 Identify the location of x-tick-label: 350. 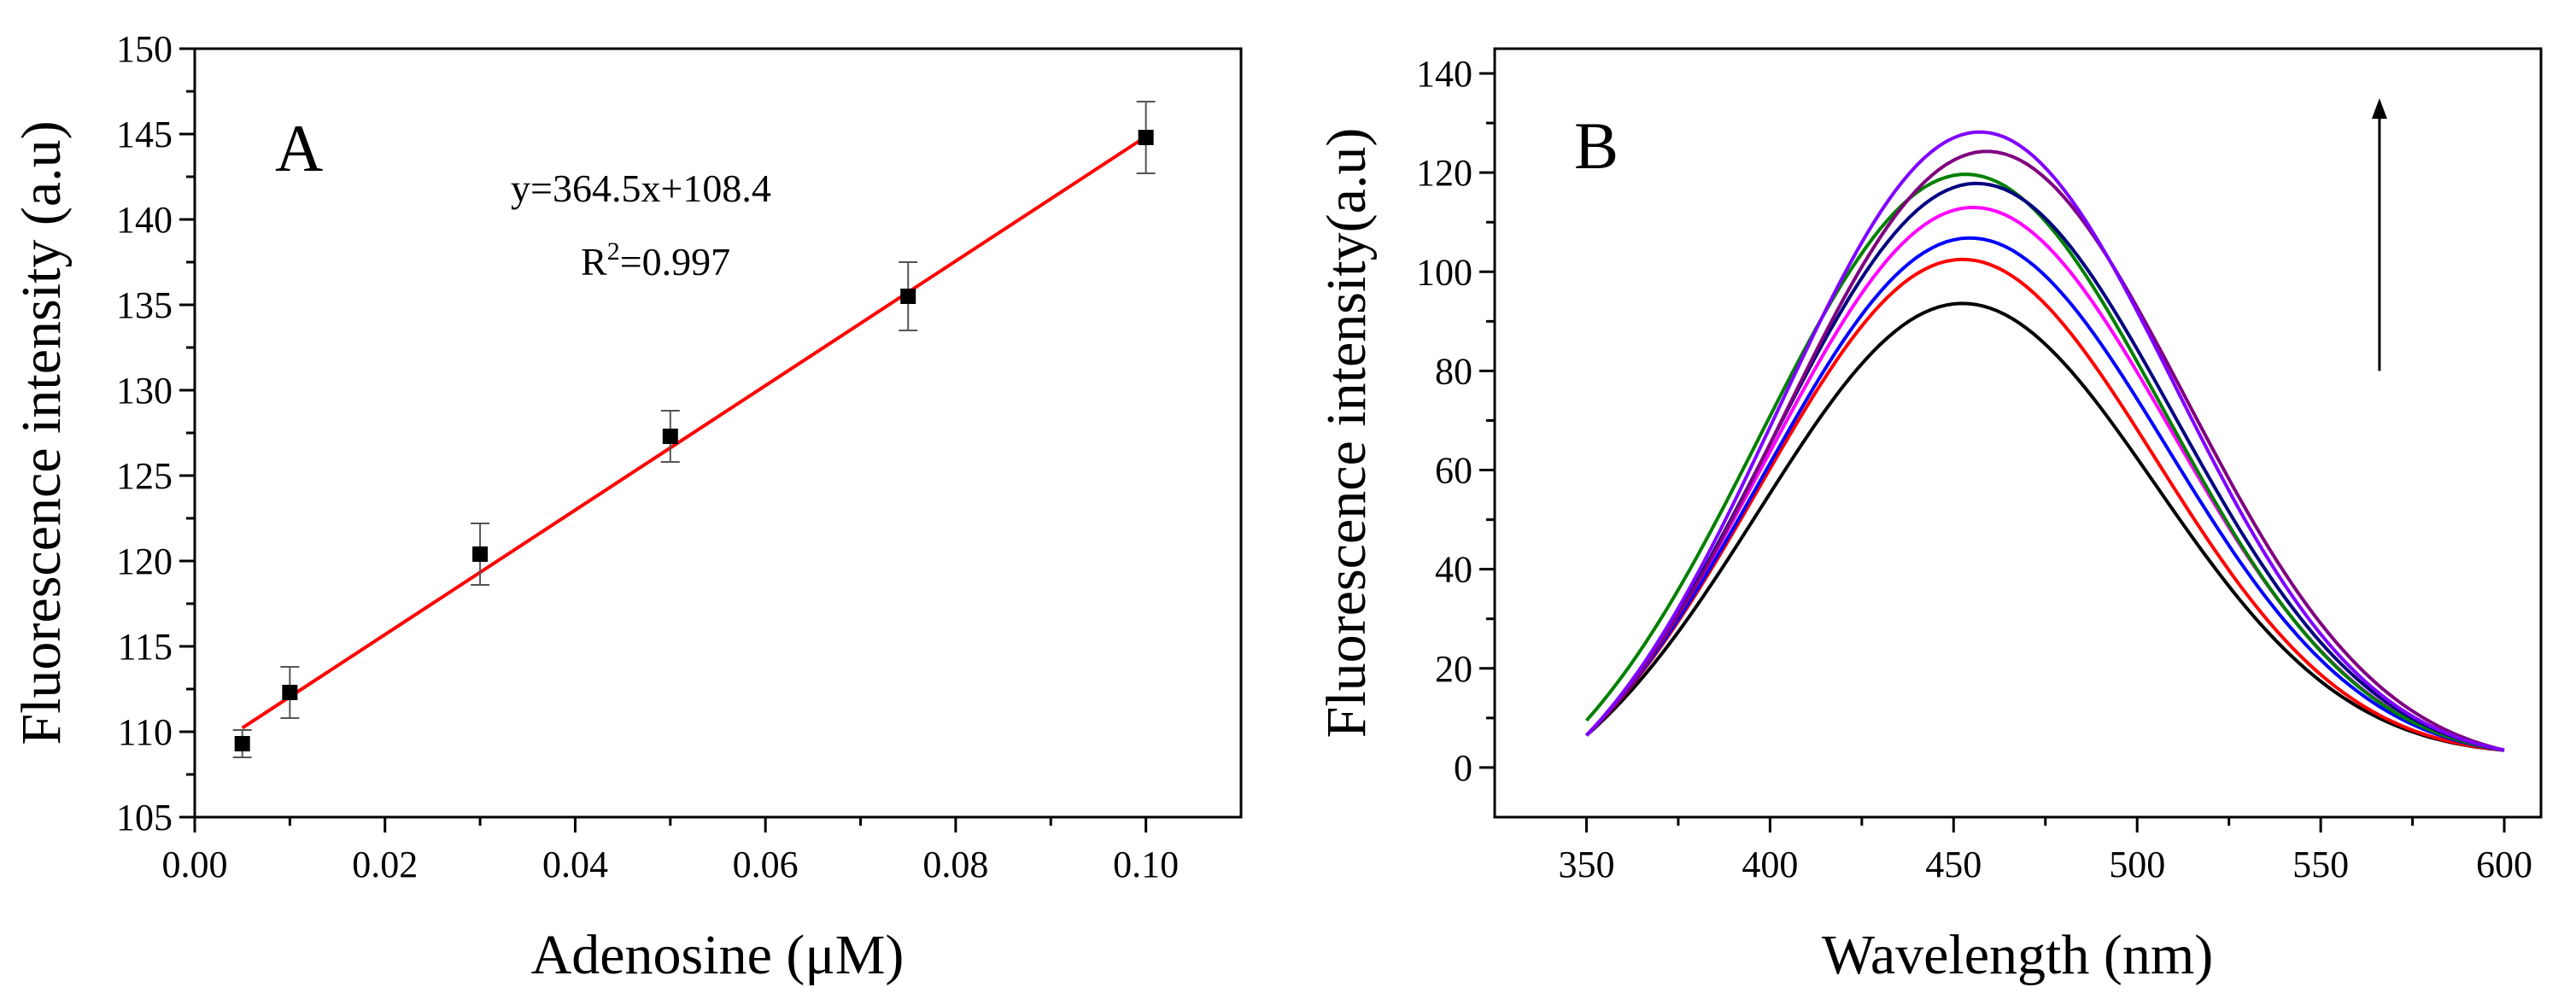
(1586, 864).